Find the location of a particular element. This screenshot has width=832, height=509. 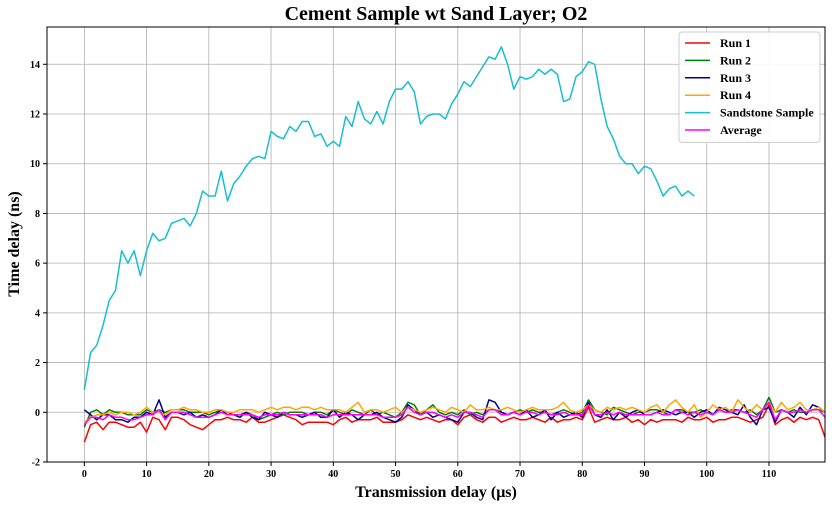

x-tick-label: 100 is located at coordinates (706, 474).